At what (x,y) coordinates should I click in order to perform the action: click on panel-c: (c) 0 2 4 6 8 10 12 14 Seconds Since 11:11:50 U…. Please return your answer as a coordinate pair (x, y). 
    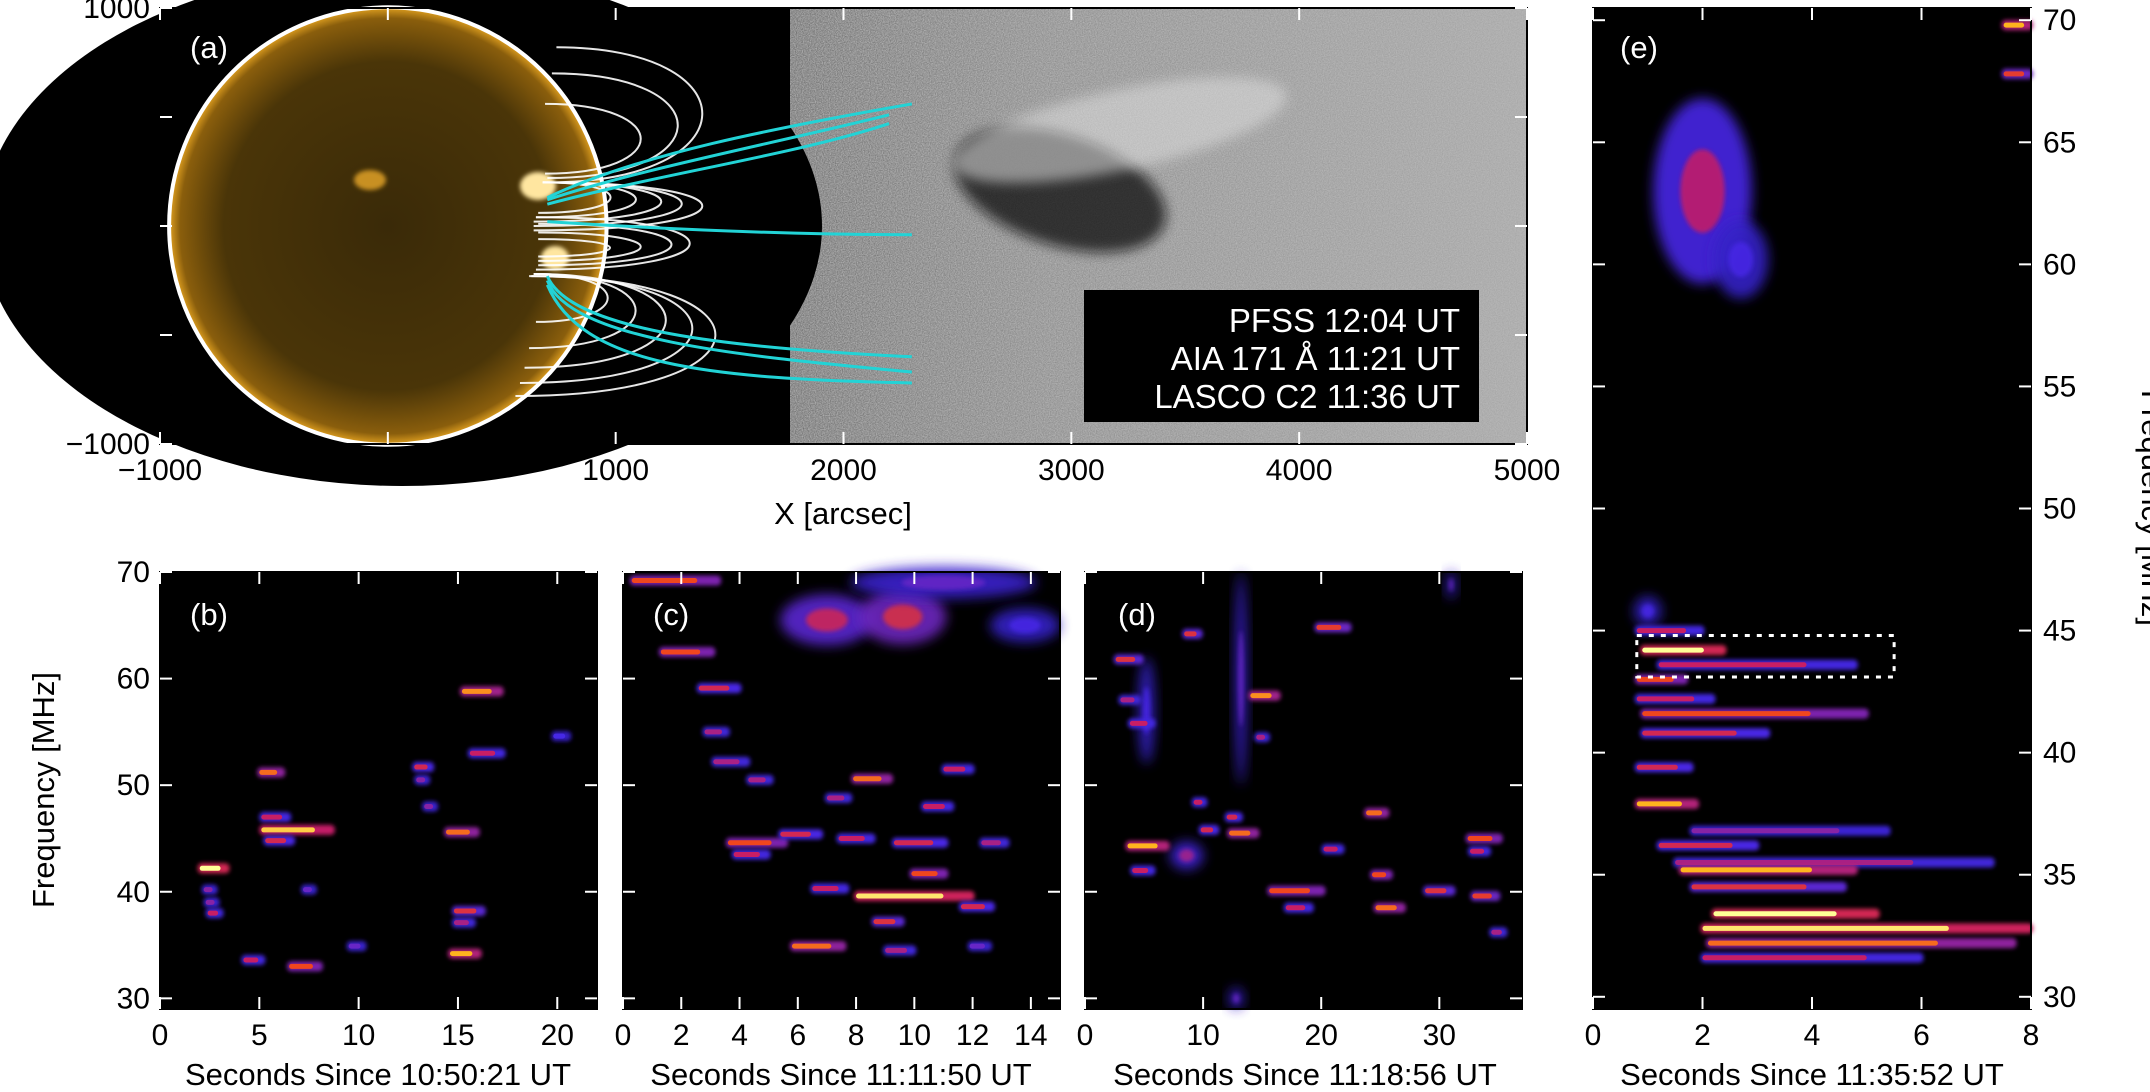
    Looking at the image, I should click on (838, 829).